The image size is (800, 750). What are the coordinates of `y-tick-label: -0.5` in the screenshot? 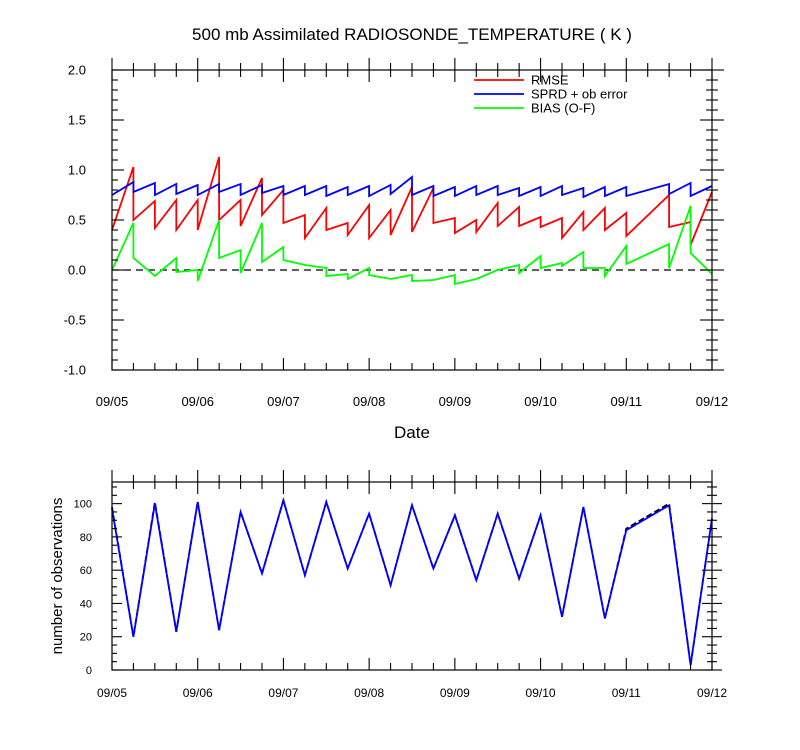 It's located at (75, 320).